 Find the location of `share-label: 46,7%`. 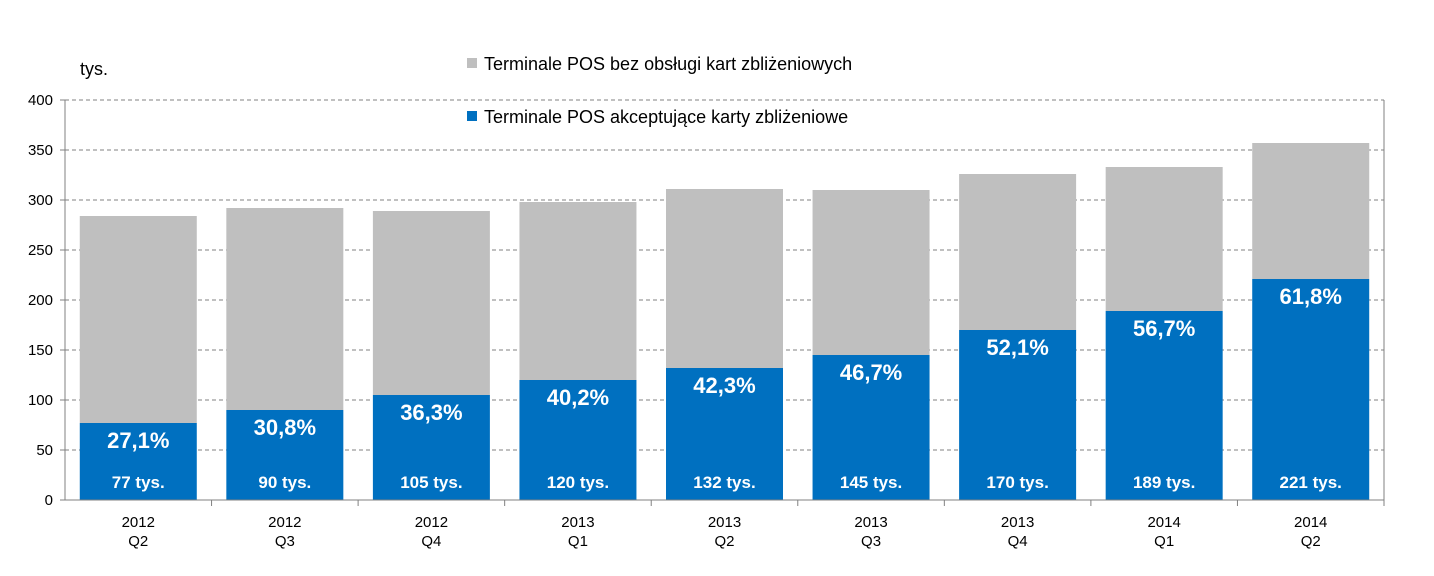

share-label: 46,7% is located at coordinates (871, 372).